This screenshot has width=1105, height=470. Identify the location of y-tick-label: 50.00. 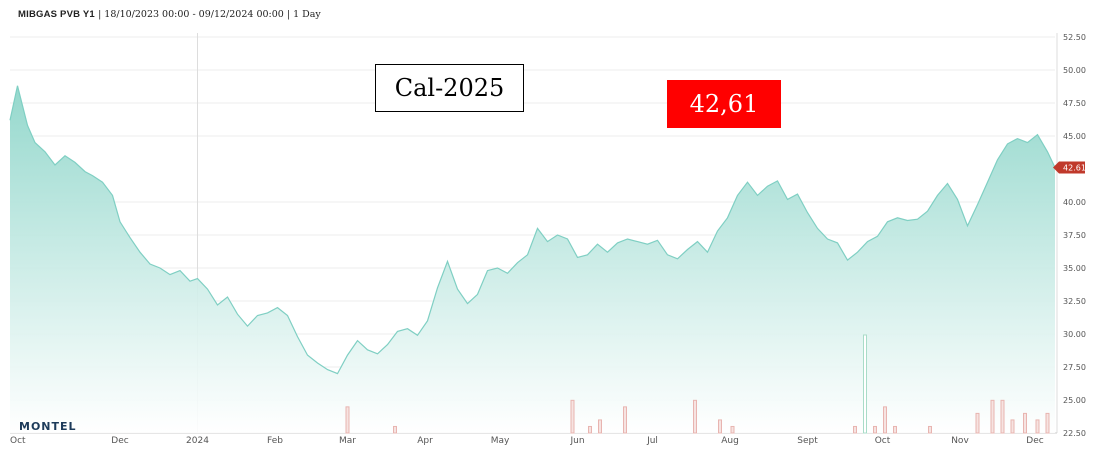
(1074, 70).